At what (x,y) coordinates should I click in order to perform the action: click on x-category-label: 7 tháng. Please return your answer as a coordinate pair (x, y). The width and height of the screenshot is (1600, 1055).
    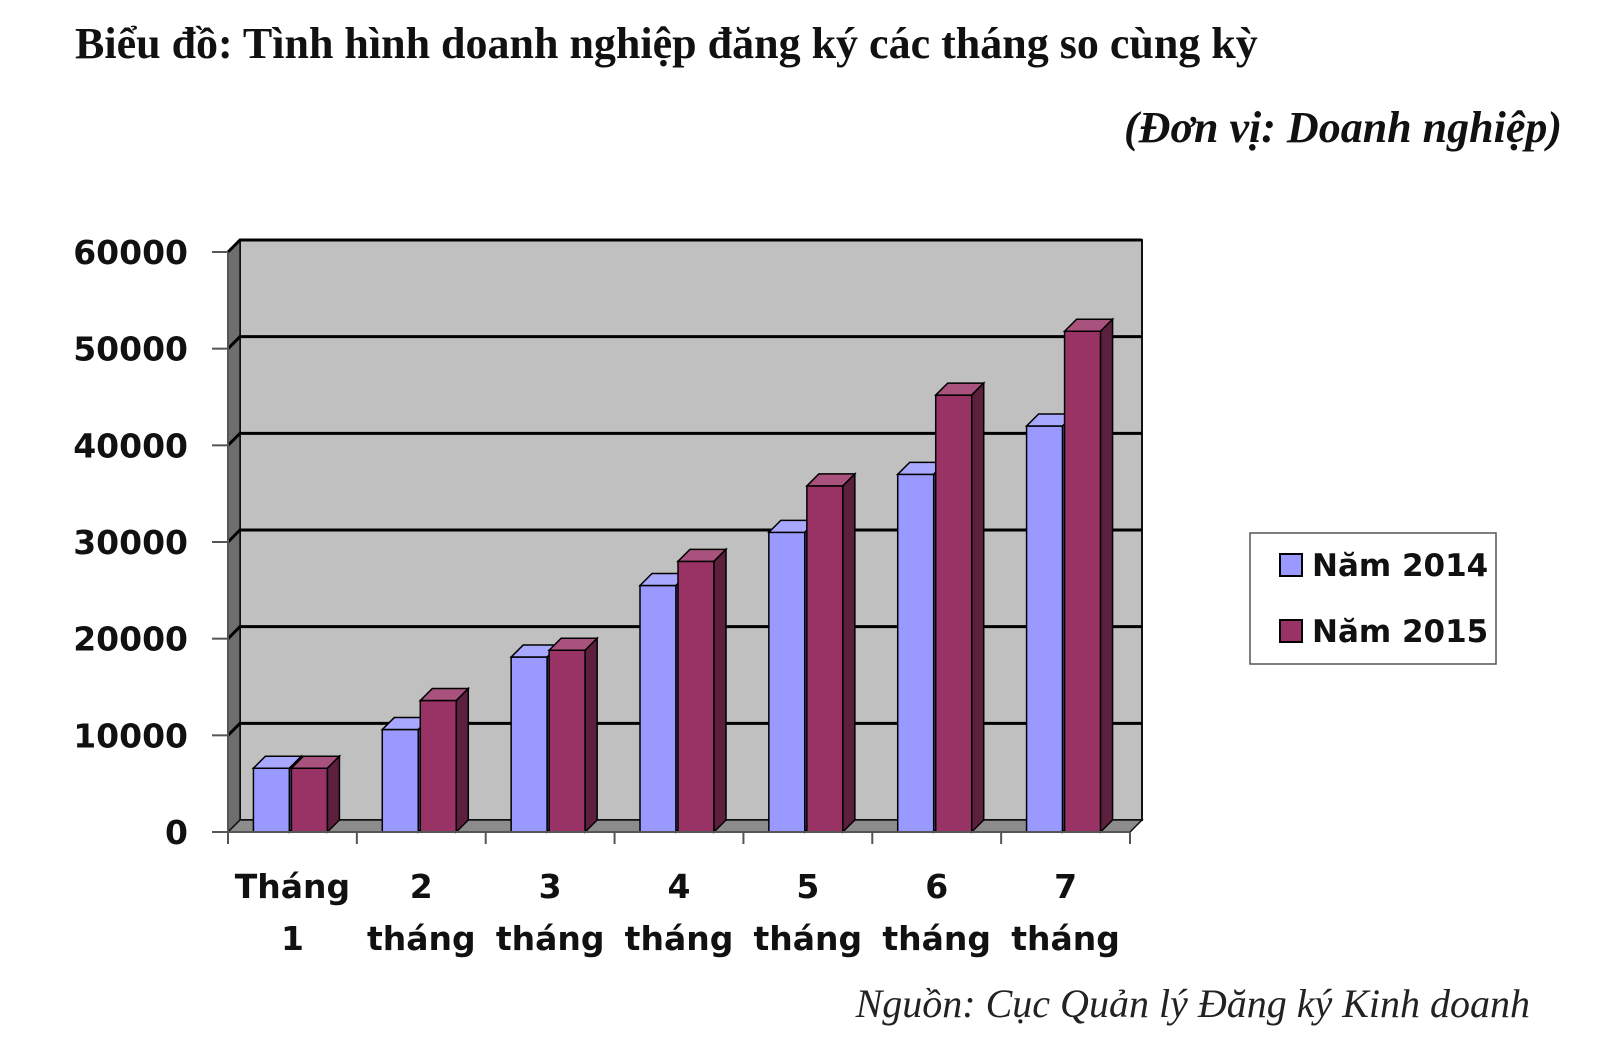
    Looking at the image, I should click on (1065, 912).